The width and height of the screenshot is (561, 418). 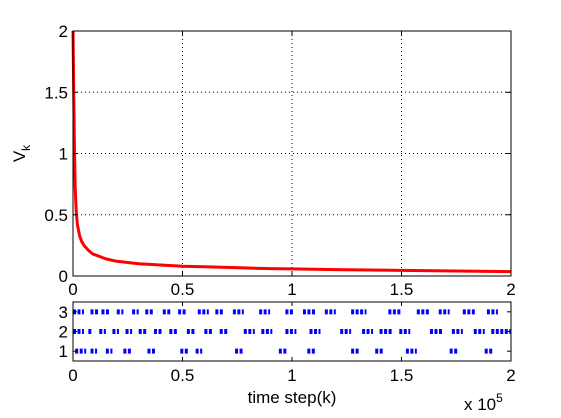 I want to click on x-axis-multiplier: x 105, so click(x=483, y=402).